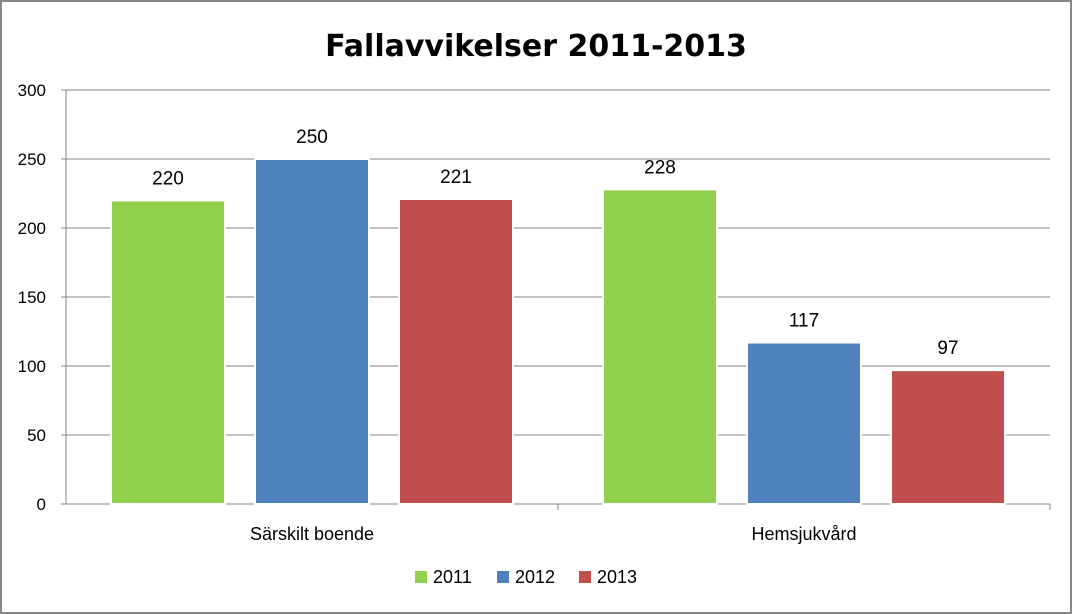  I want to click on x-category-label: Hemsjukvård, so click(803, 534).